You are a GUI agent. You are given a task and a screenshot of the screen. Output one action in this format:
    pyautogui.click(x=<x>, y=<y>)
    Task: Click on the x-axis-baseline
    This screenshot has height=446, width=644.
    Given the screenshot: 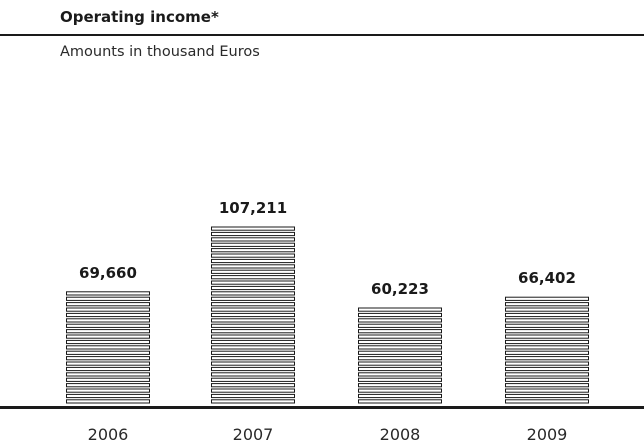 What is the action you would take?
    pyautogui.click(x=322, y=407)
    